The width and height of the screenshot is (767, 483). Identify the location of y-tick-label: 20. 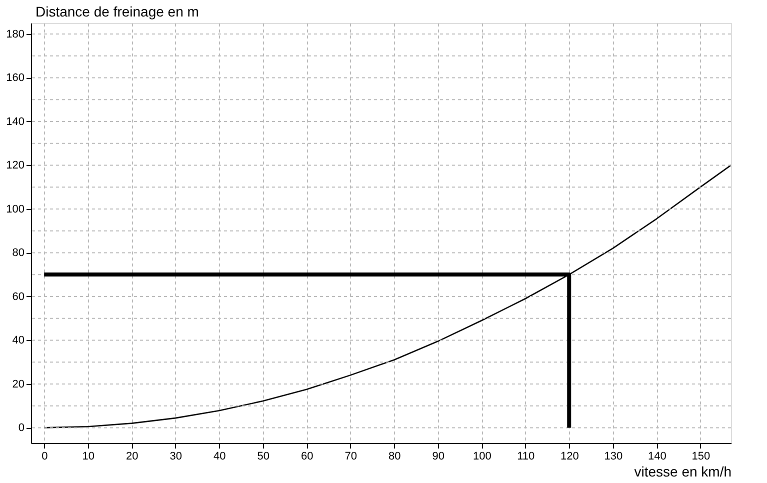
(18, 384).